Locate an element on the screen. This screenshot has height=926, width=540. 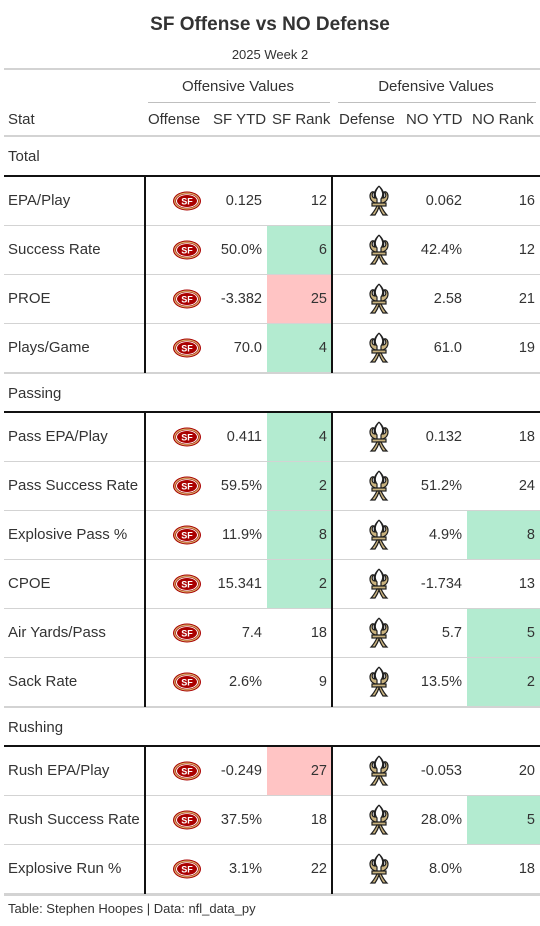
cell-no-ytd: 51.2% is located at coordinates (441, 486).